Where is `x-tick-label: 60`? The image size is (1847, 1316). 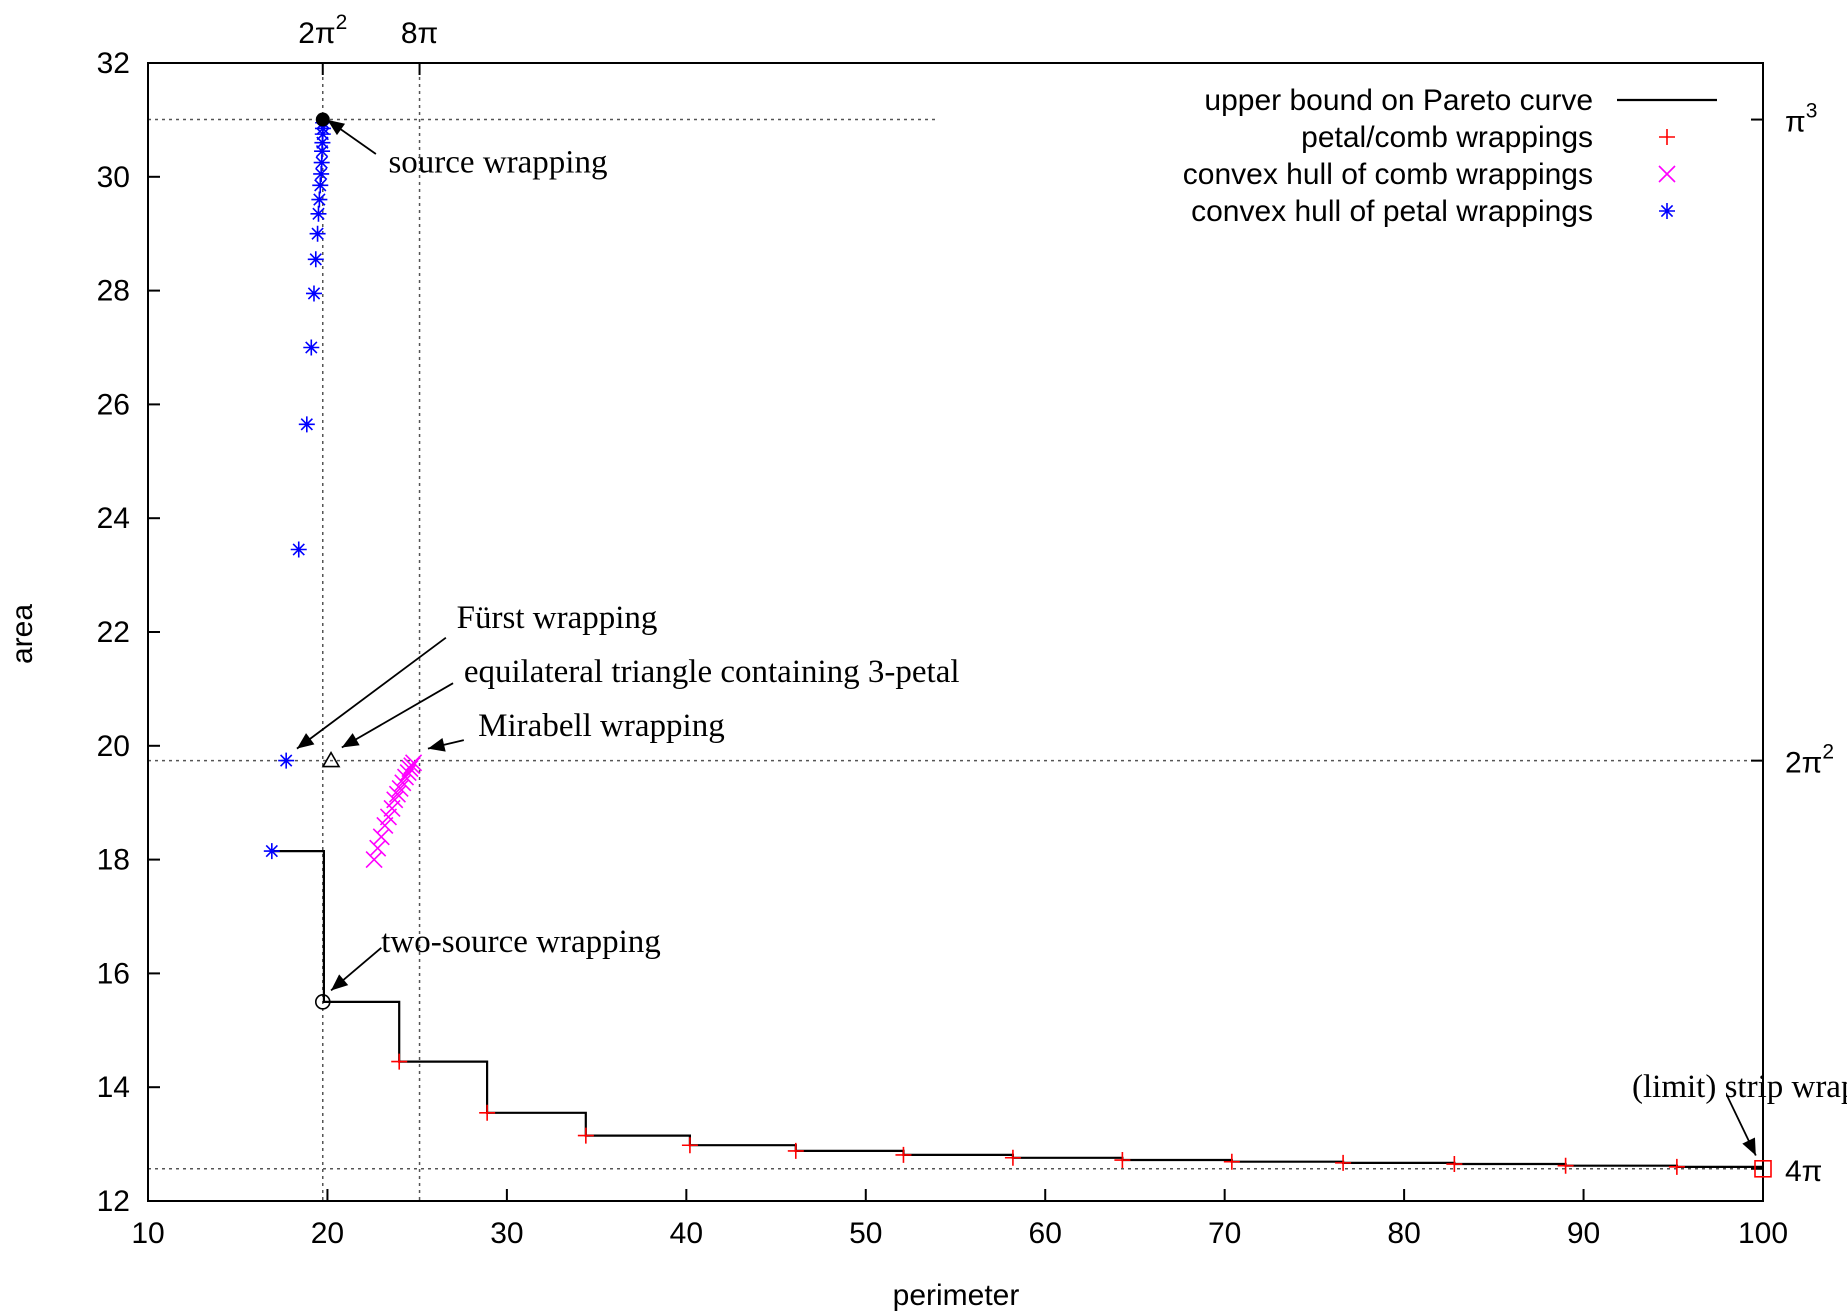
x-tick-label: 60 is located at coordinates (1045, 1233).